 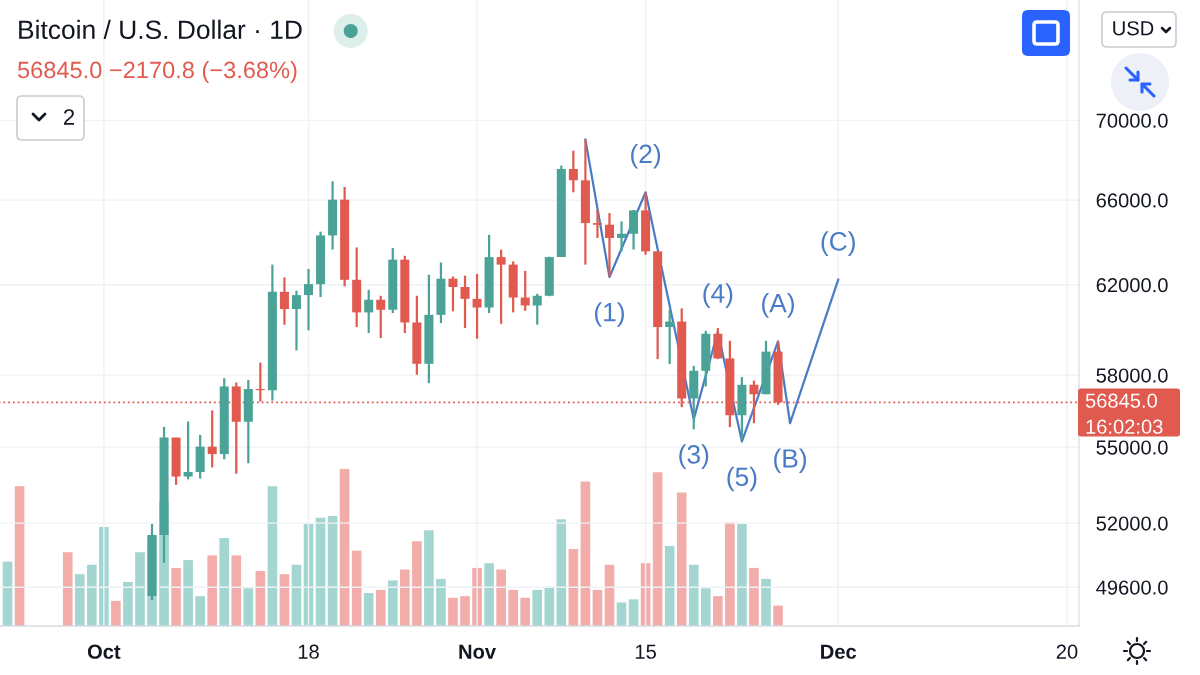 I want to click on annotation: (3), so click(x=694, y=456).